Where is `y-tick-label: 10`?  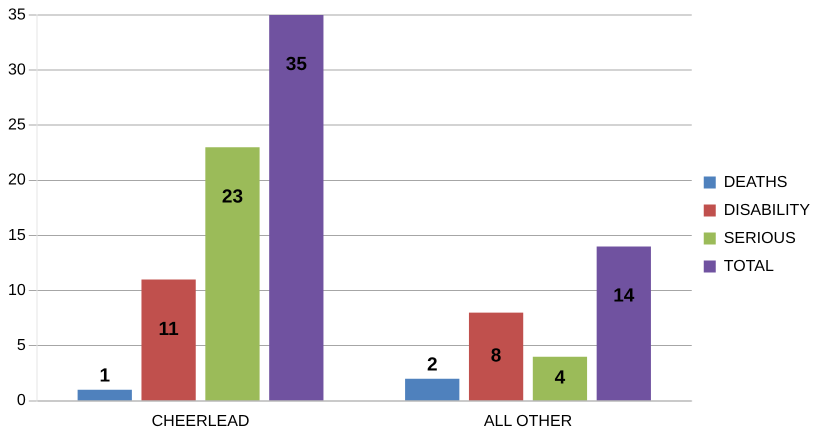 y-tick-label: 10 is located at coordinates (17, 290).